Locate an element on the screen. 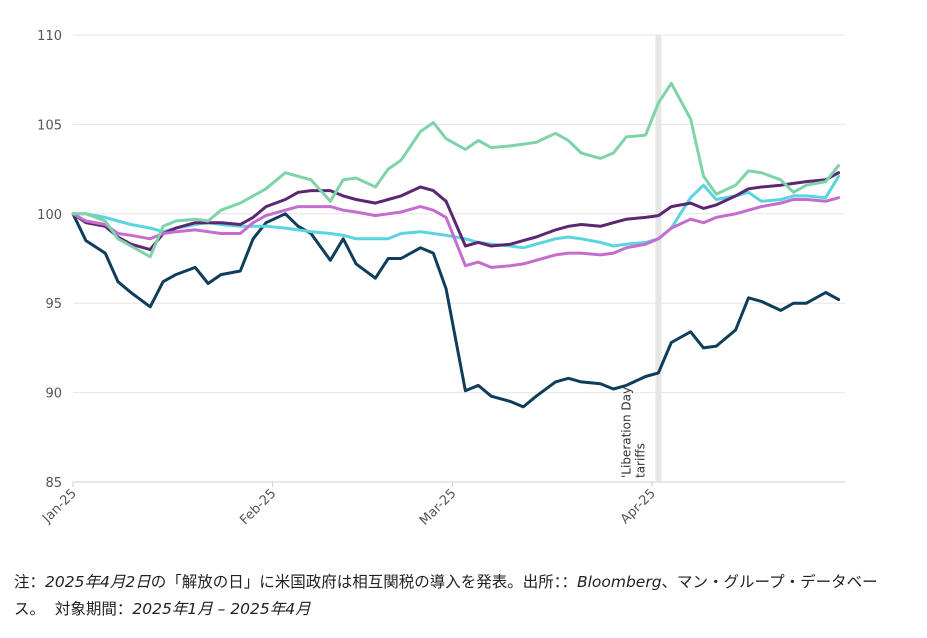 The image size is (927, 638). y-tick-label: 90 is located at coordinates (53, 394).